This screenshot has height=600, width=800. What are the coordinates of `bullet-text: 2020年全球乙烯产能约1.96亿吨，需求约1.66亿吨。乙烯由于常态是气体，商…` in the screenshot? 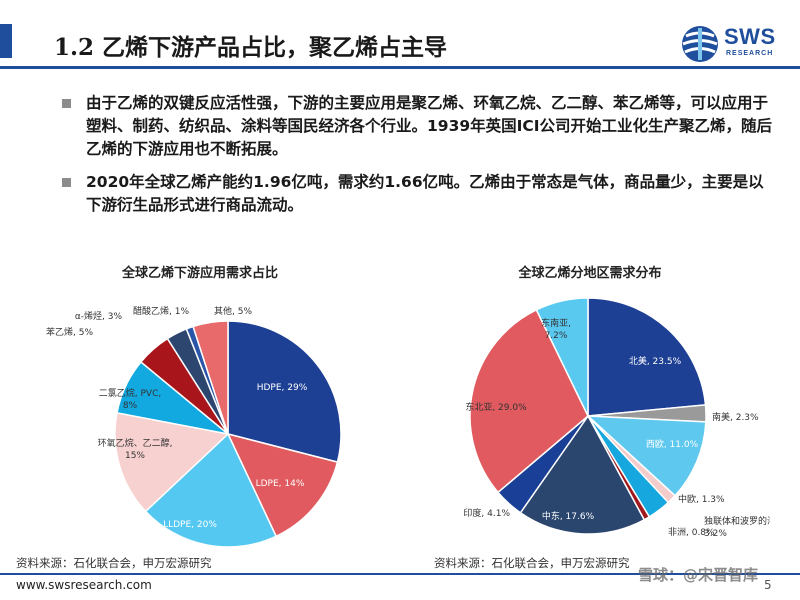 It's located at (425, 193).